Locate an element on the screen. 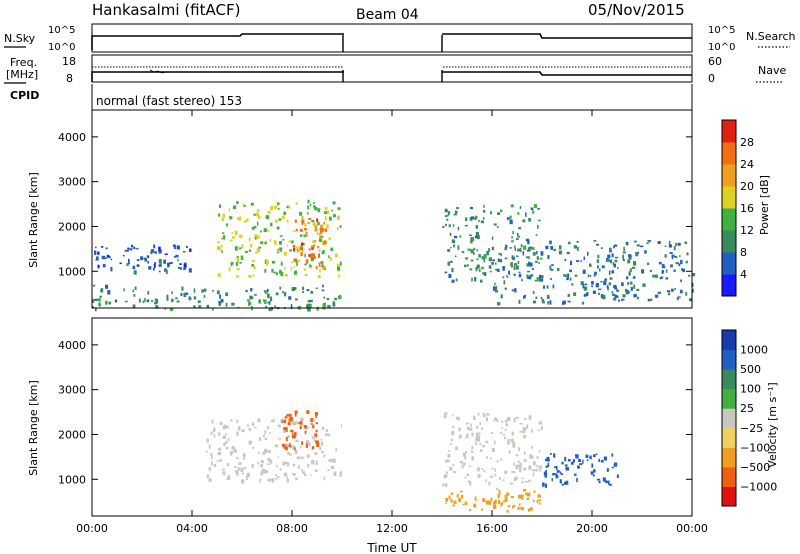 The height and width of the screenshot is (554, 800). y-tick-label: 3000 is located at coordinates (72, 182).